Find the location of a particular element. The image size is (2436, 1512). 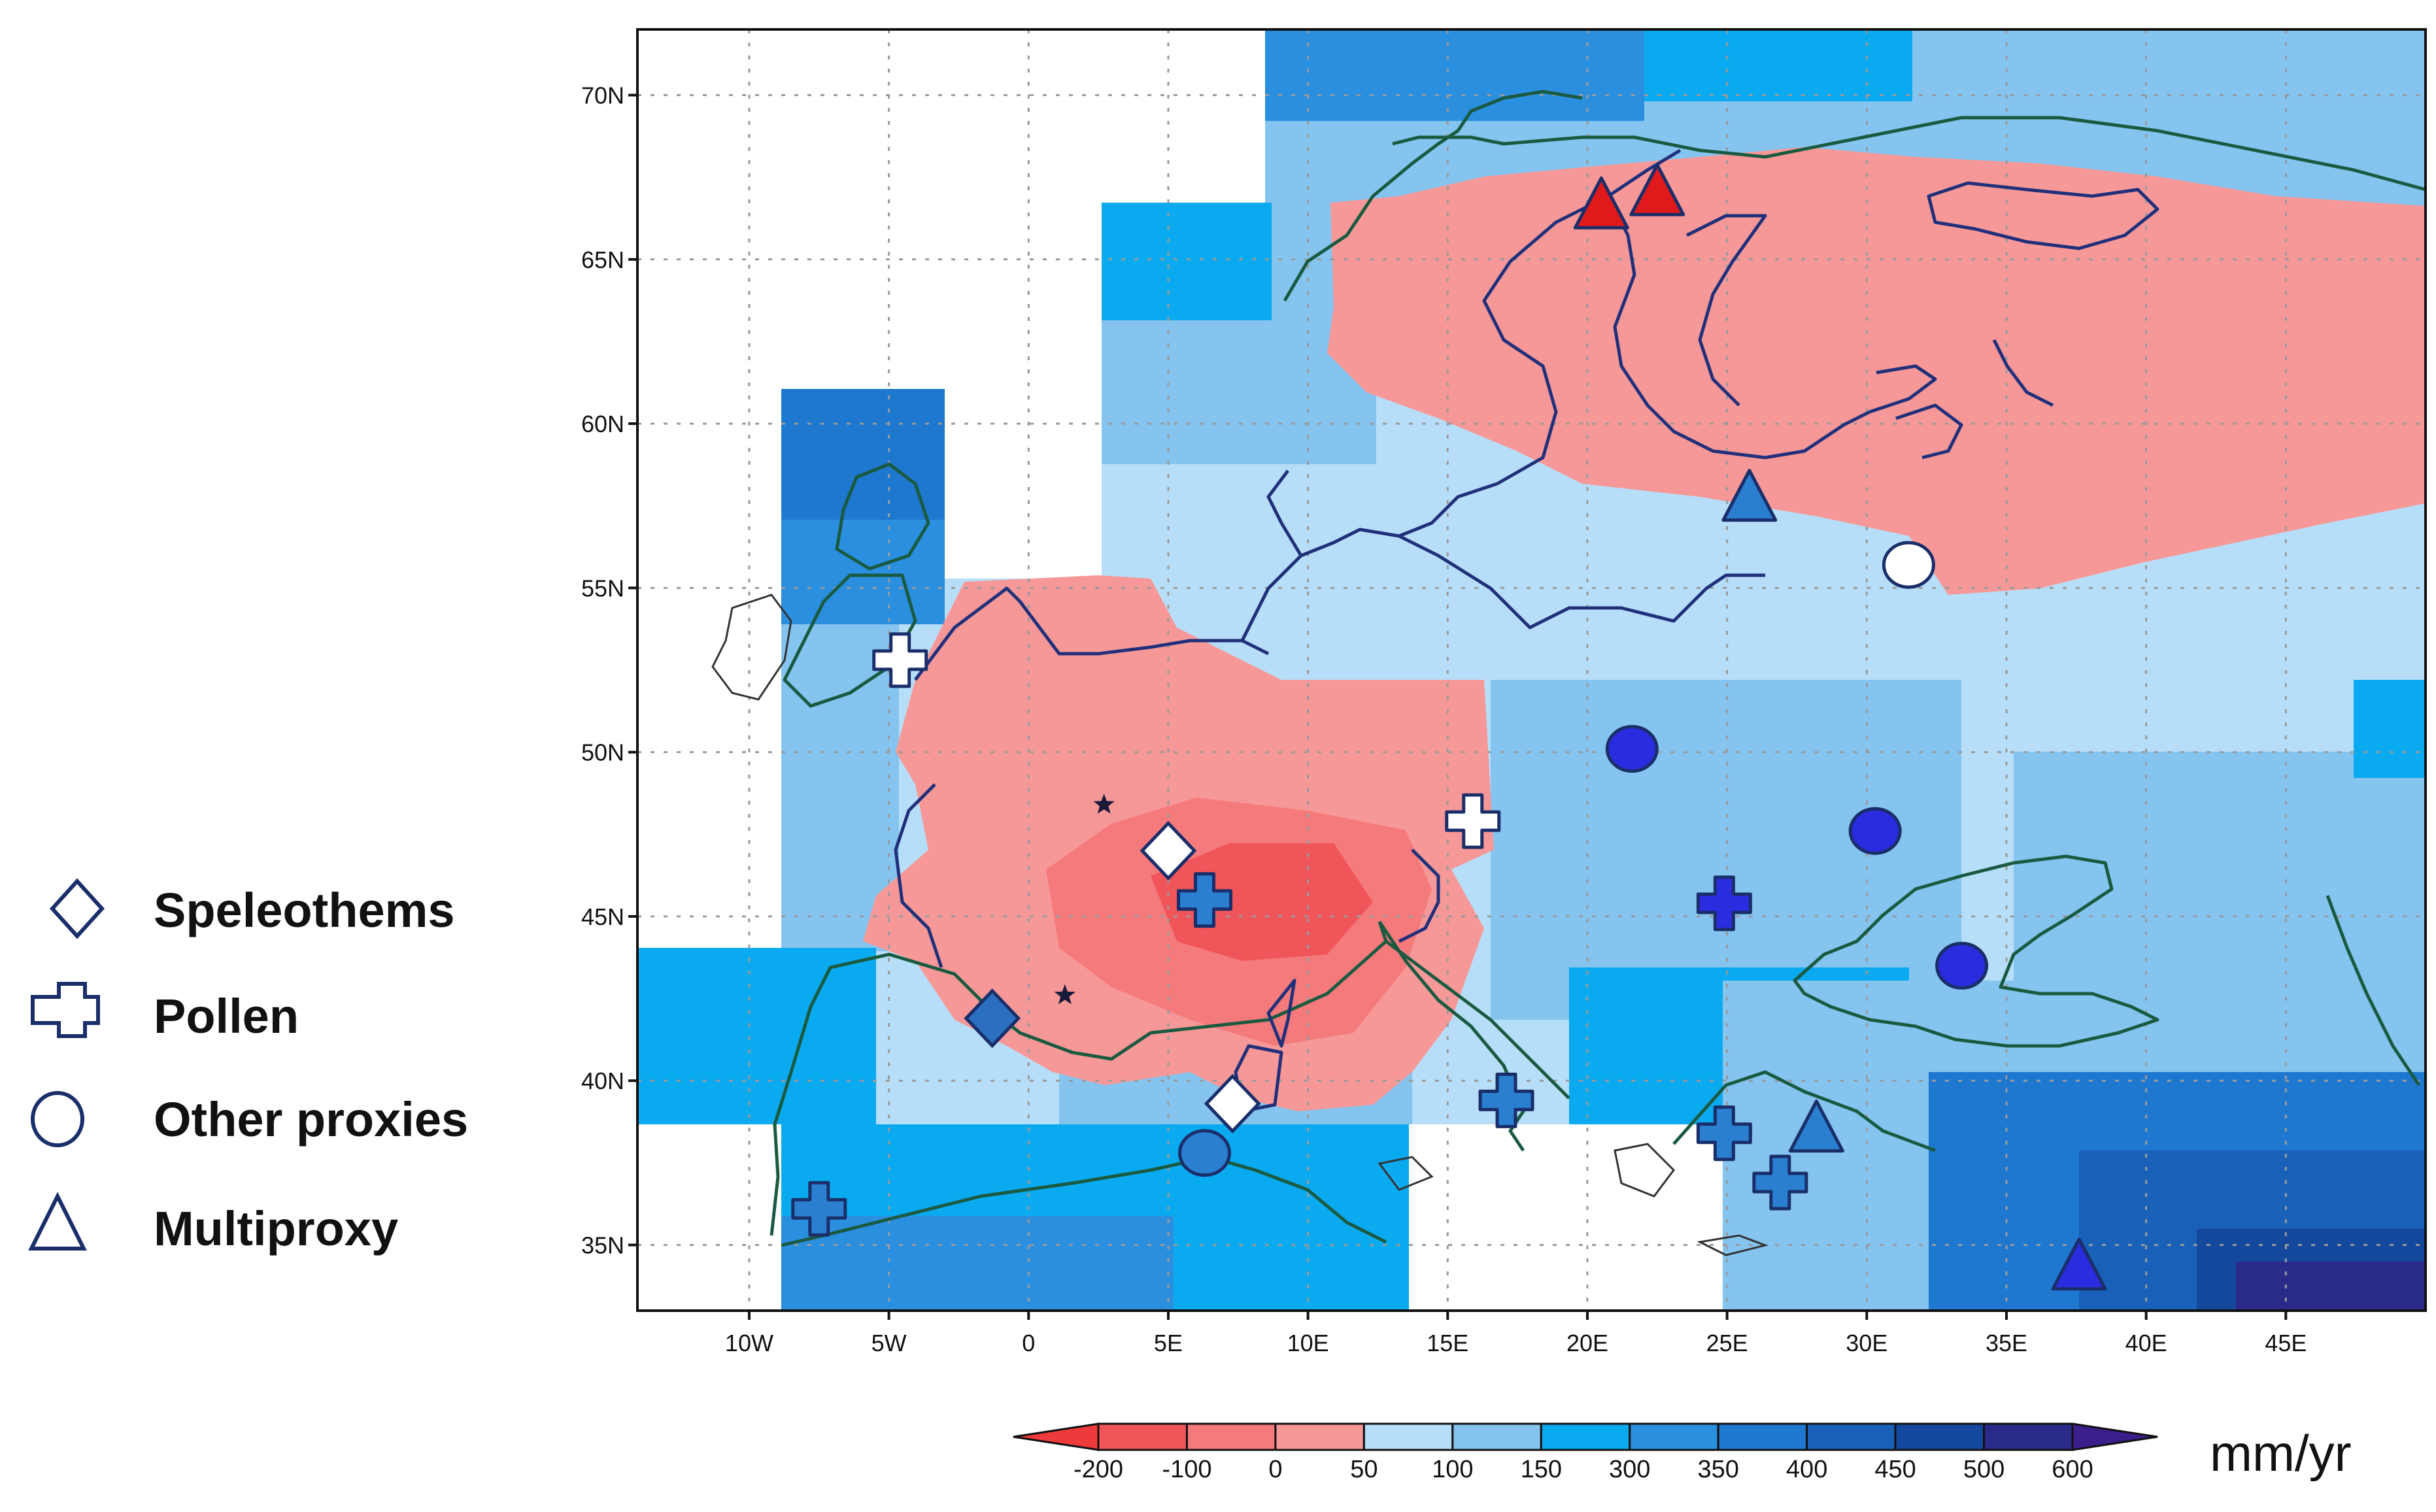

colorbar-tick-label: 500 is located at coordinates (1984, 1469).